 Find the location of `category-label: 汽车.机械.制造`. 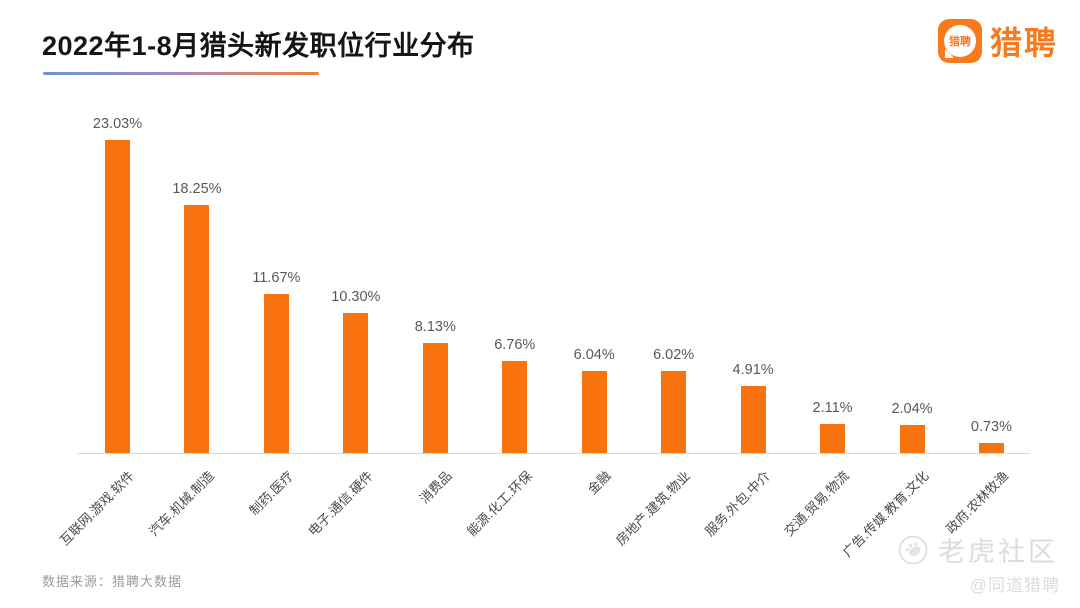

category-label: 汽车.机械.制造 is located at coordinates (181, 503).